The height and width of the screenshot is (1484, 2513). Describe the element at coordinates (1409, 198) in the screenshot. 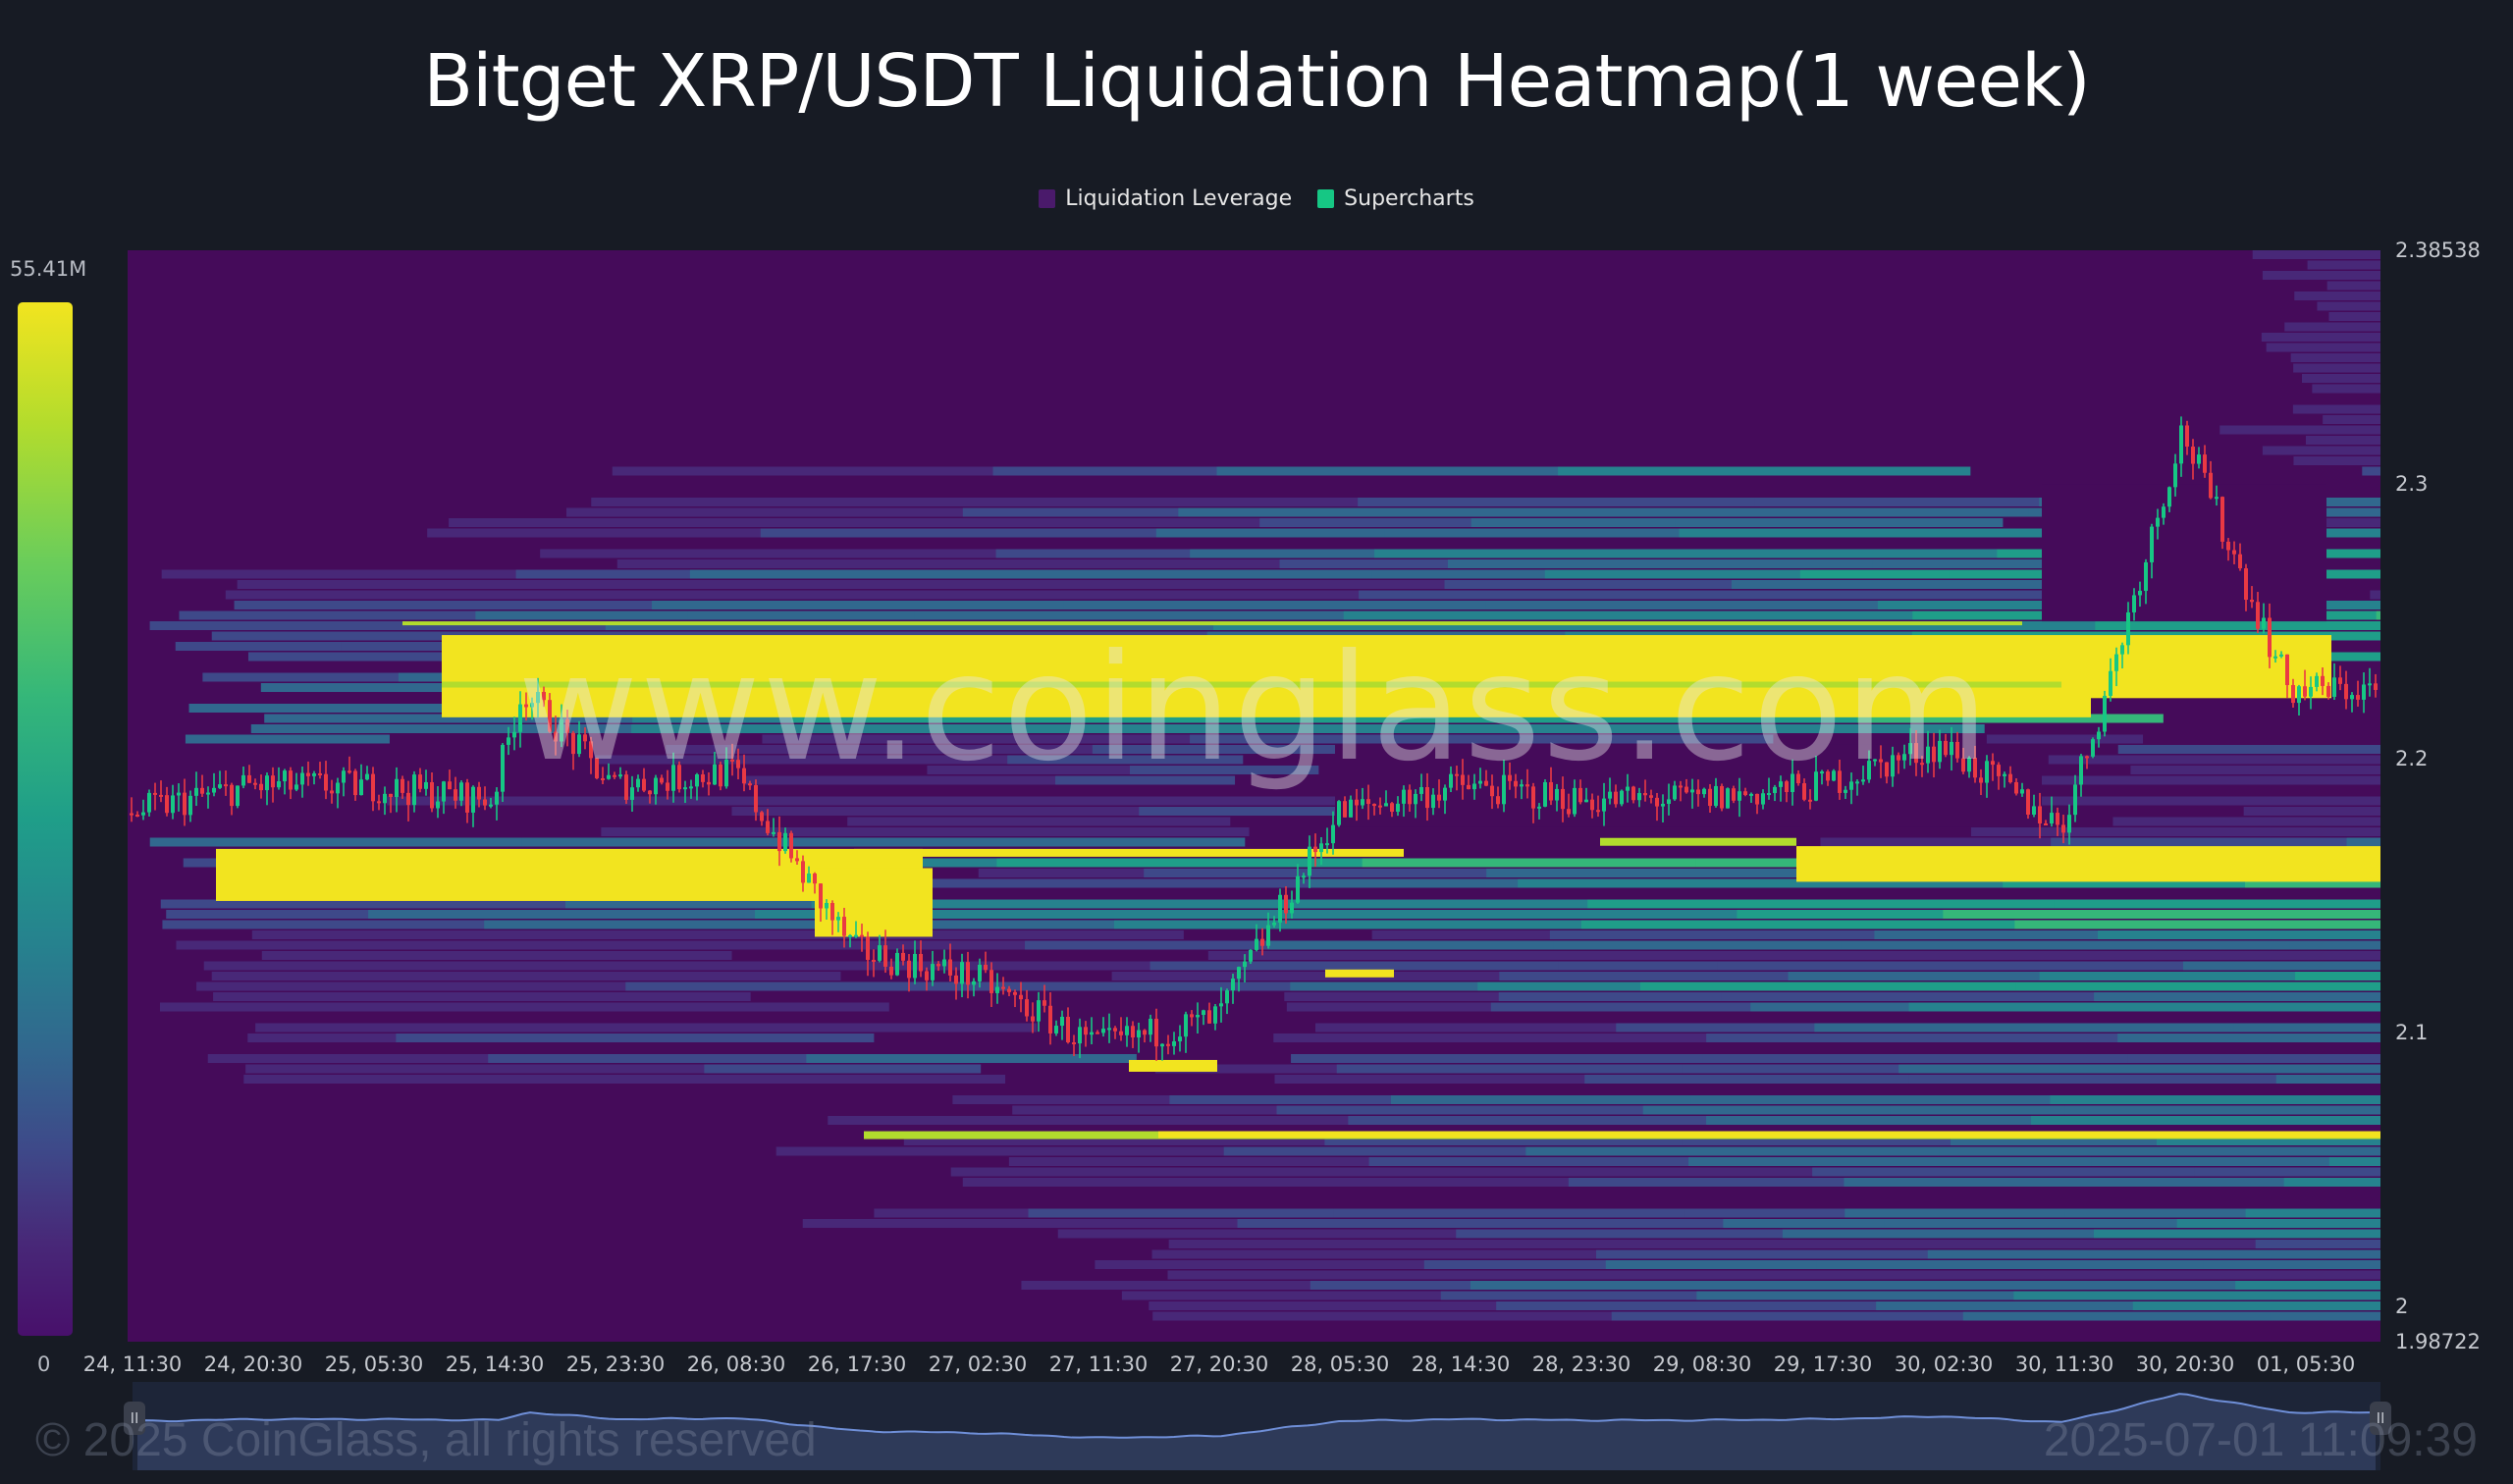

I see `legend-label: Supercharts` at that location.